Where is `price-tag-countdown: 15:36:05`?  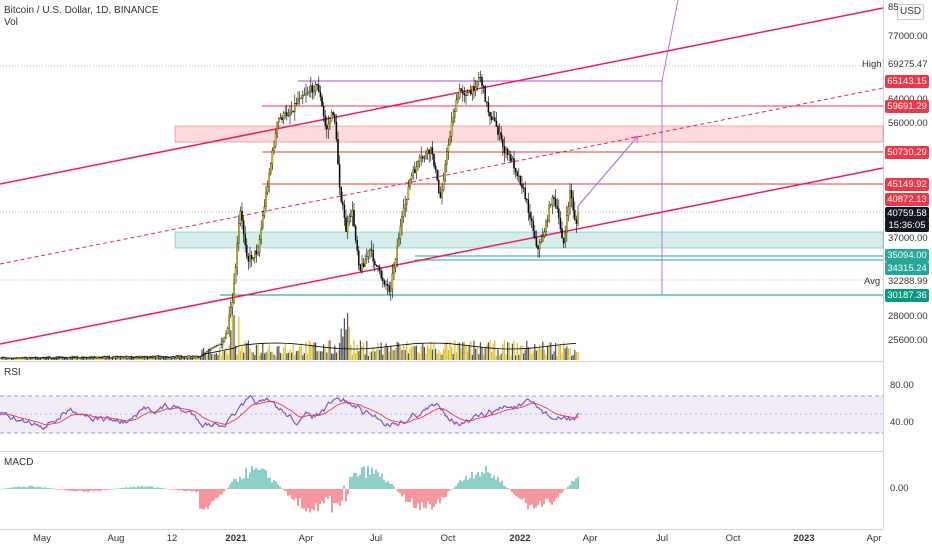
price-tag-countdown: 15:36:05 is located at coordinates (907, 225).